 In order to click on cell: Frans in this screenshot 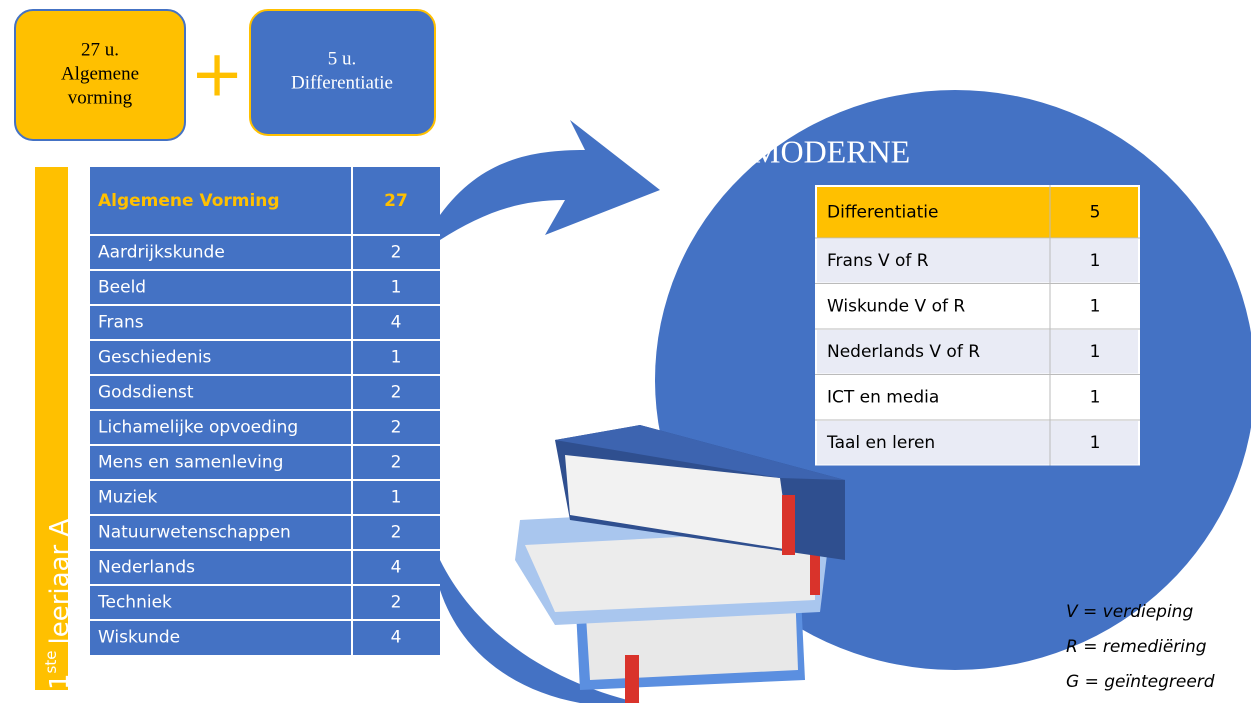, I will do `click(121, 323)`.